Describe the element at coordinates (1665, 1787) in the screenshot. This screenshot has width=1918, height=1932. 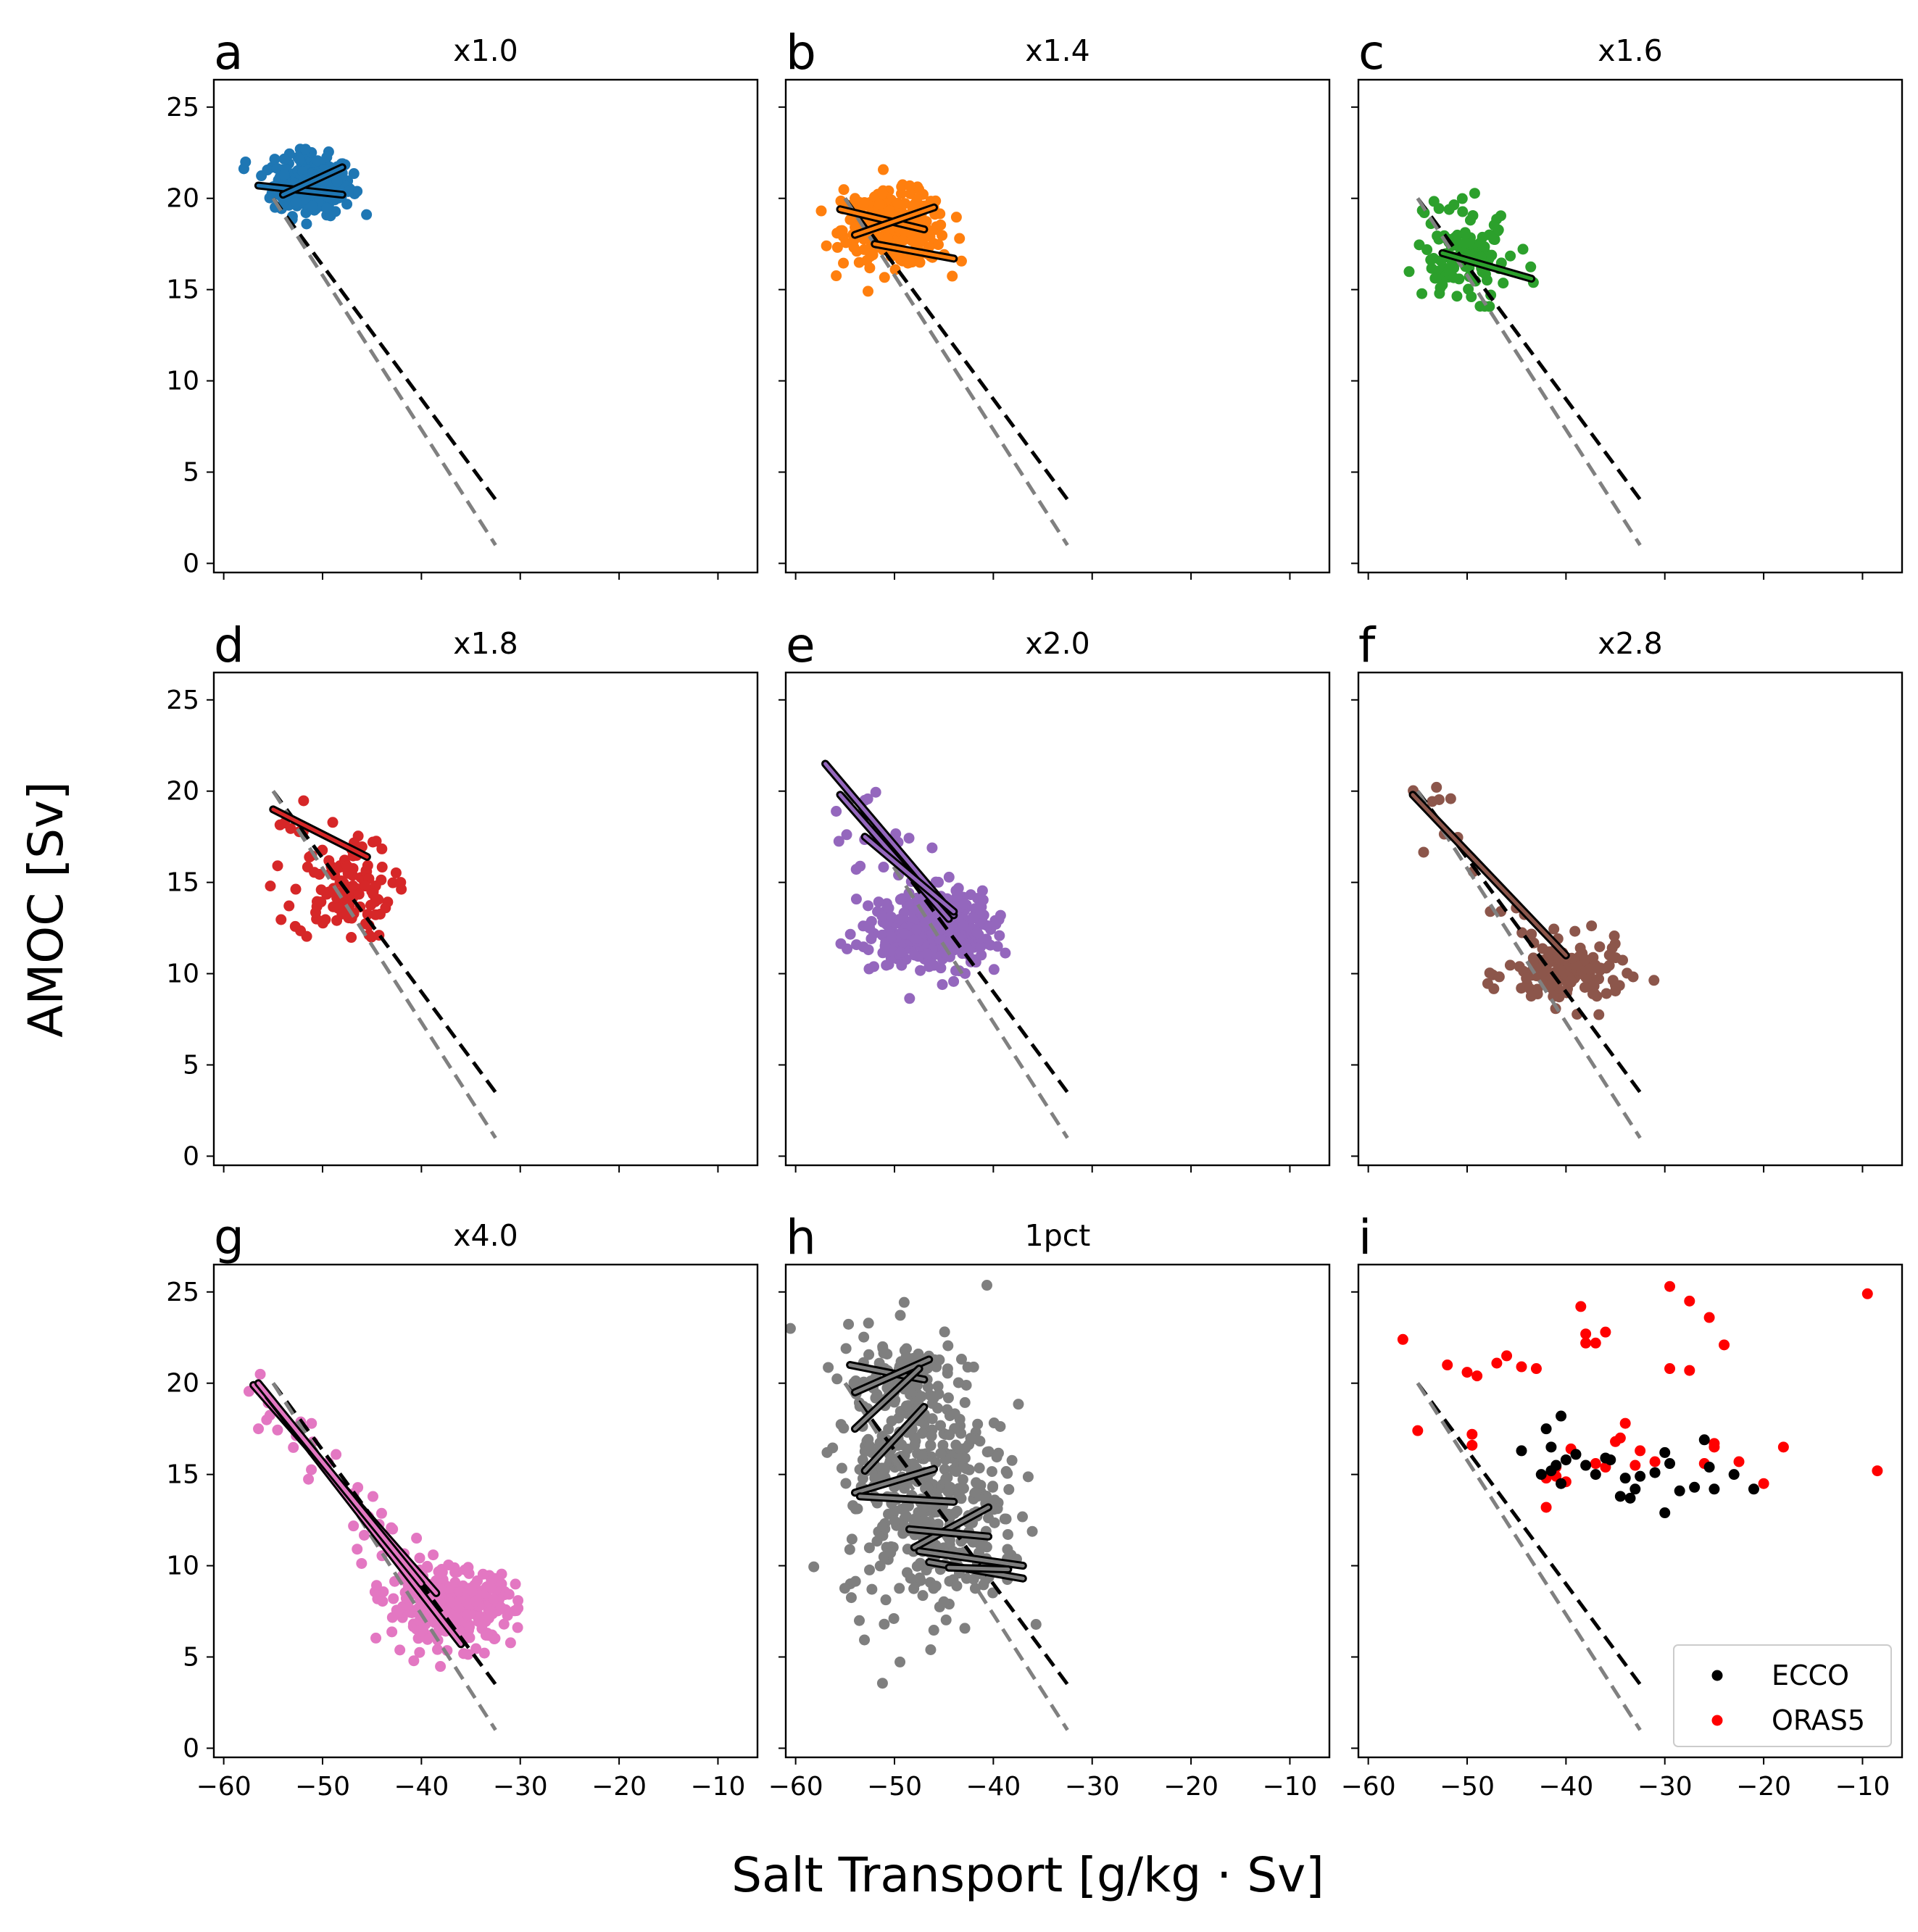
I see `x-tick-label: −30` at that location.